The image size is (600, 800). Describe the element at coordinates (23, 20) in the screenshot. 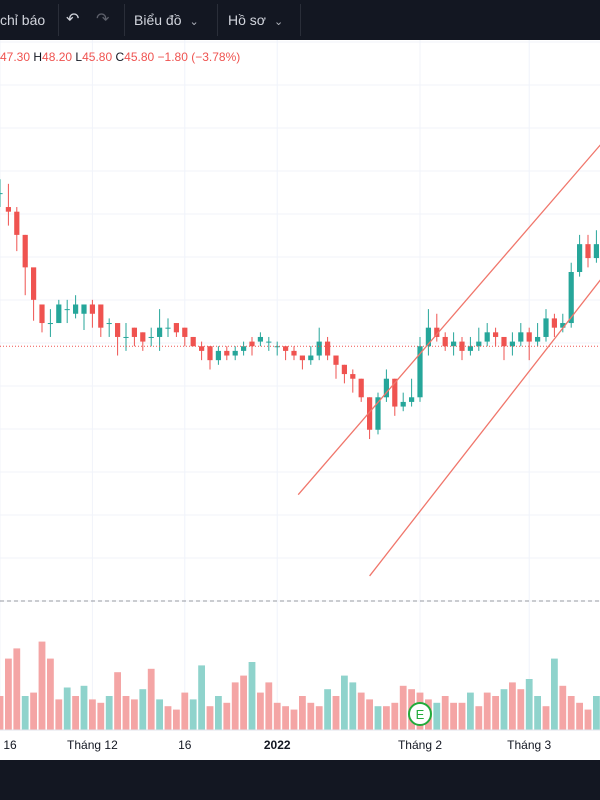

I see `indicators-button: chỉ báo` at that location.